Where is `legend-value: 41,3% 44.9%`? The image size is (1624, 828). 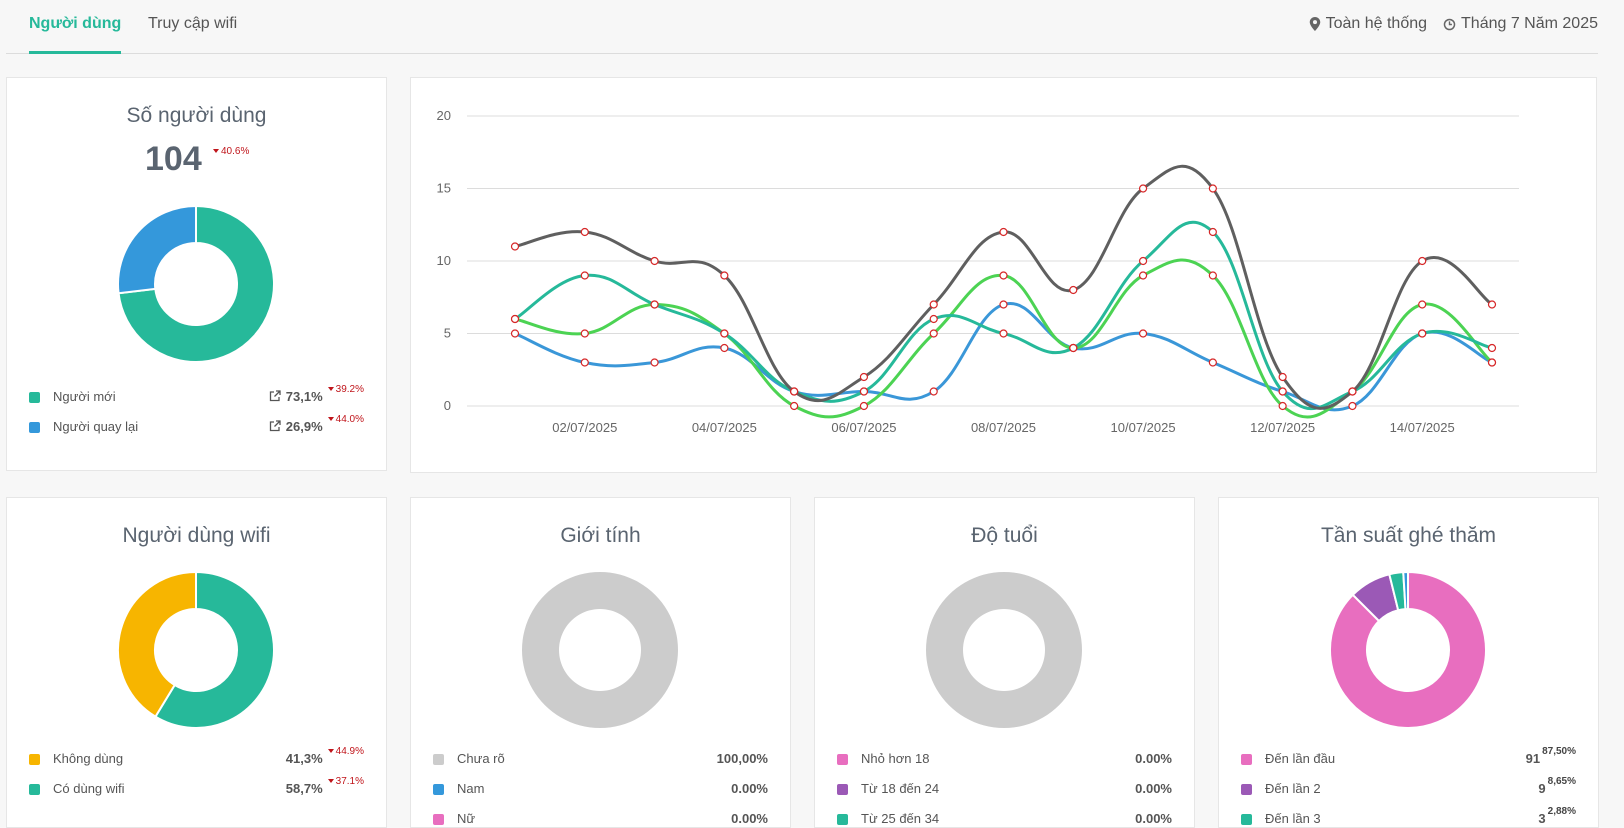
legend-value: 41,3% 44.9% is located at coordinates (324, 756).